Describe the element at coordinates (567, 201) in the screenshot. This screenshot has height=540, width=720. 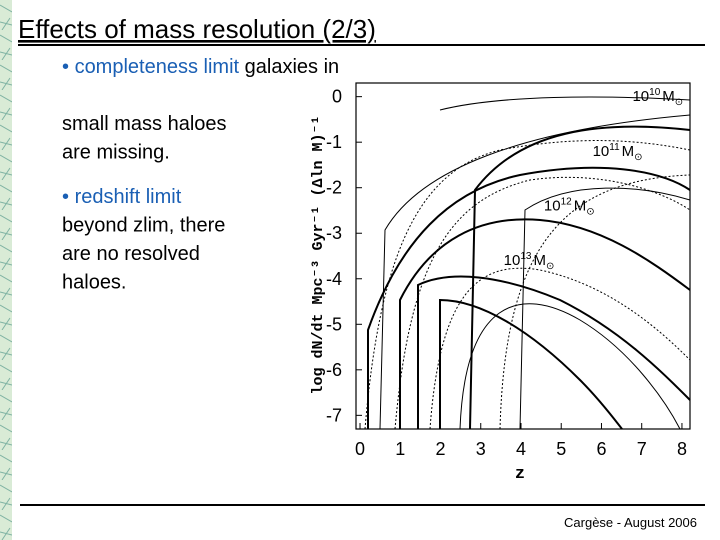
I see `annotation-exp: 12` at that location.